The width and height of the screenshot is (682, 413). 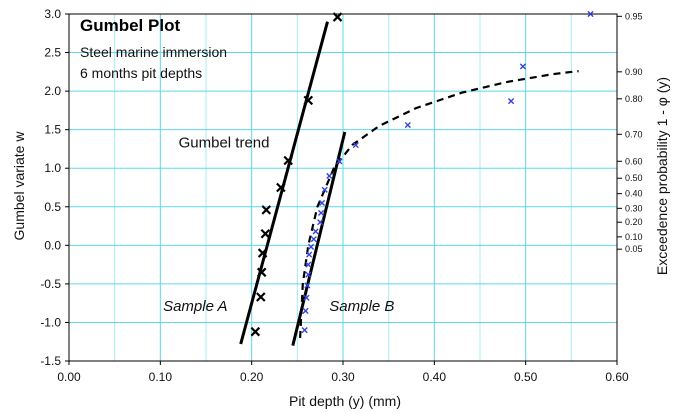 What do you see at coordinates (634, 72) in the screenshot?
I see `y2-tick-label: 0.90` at bounding box center [634, 72].